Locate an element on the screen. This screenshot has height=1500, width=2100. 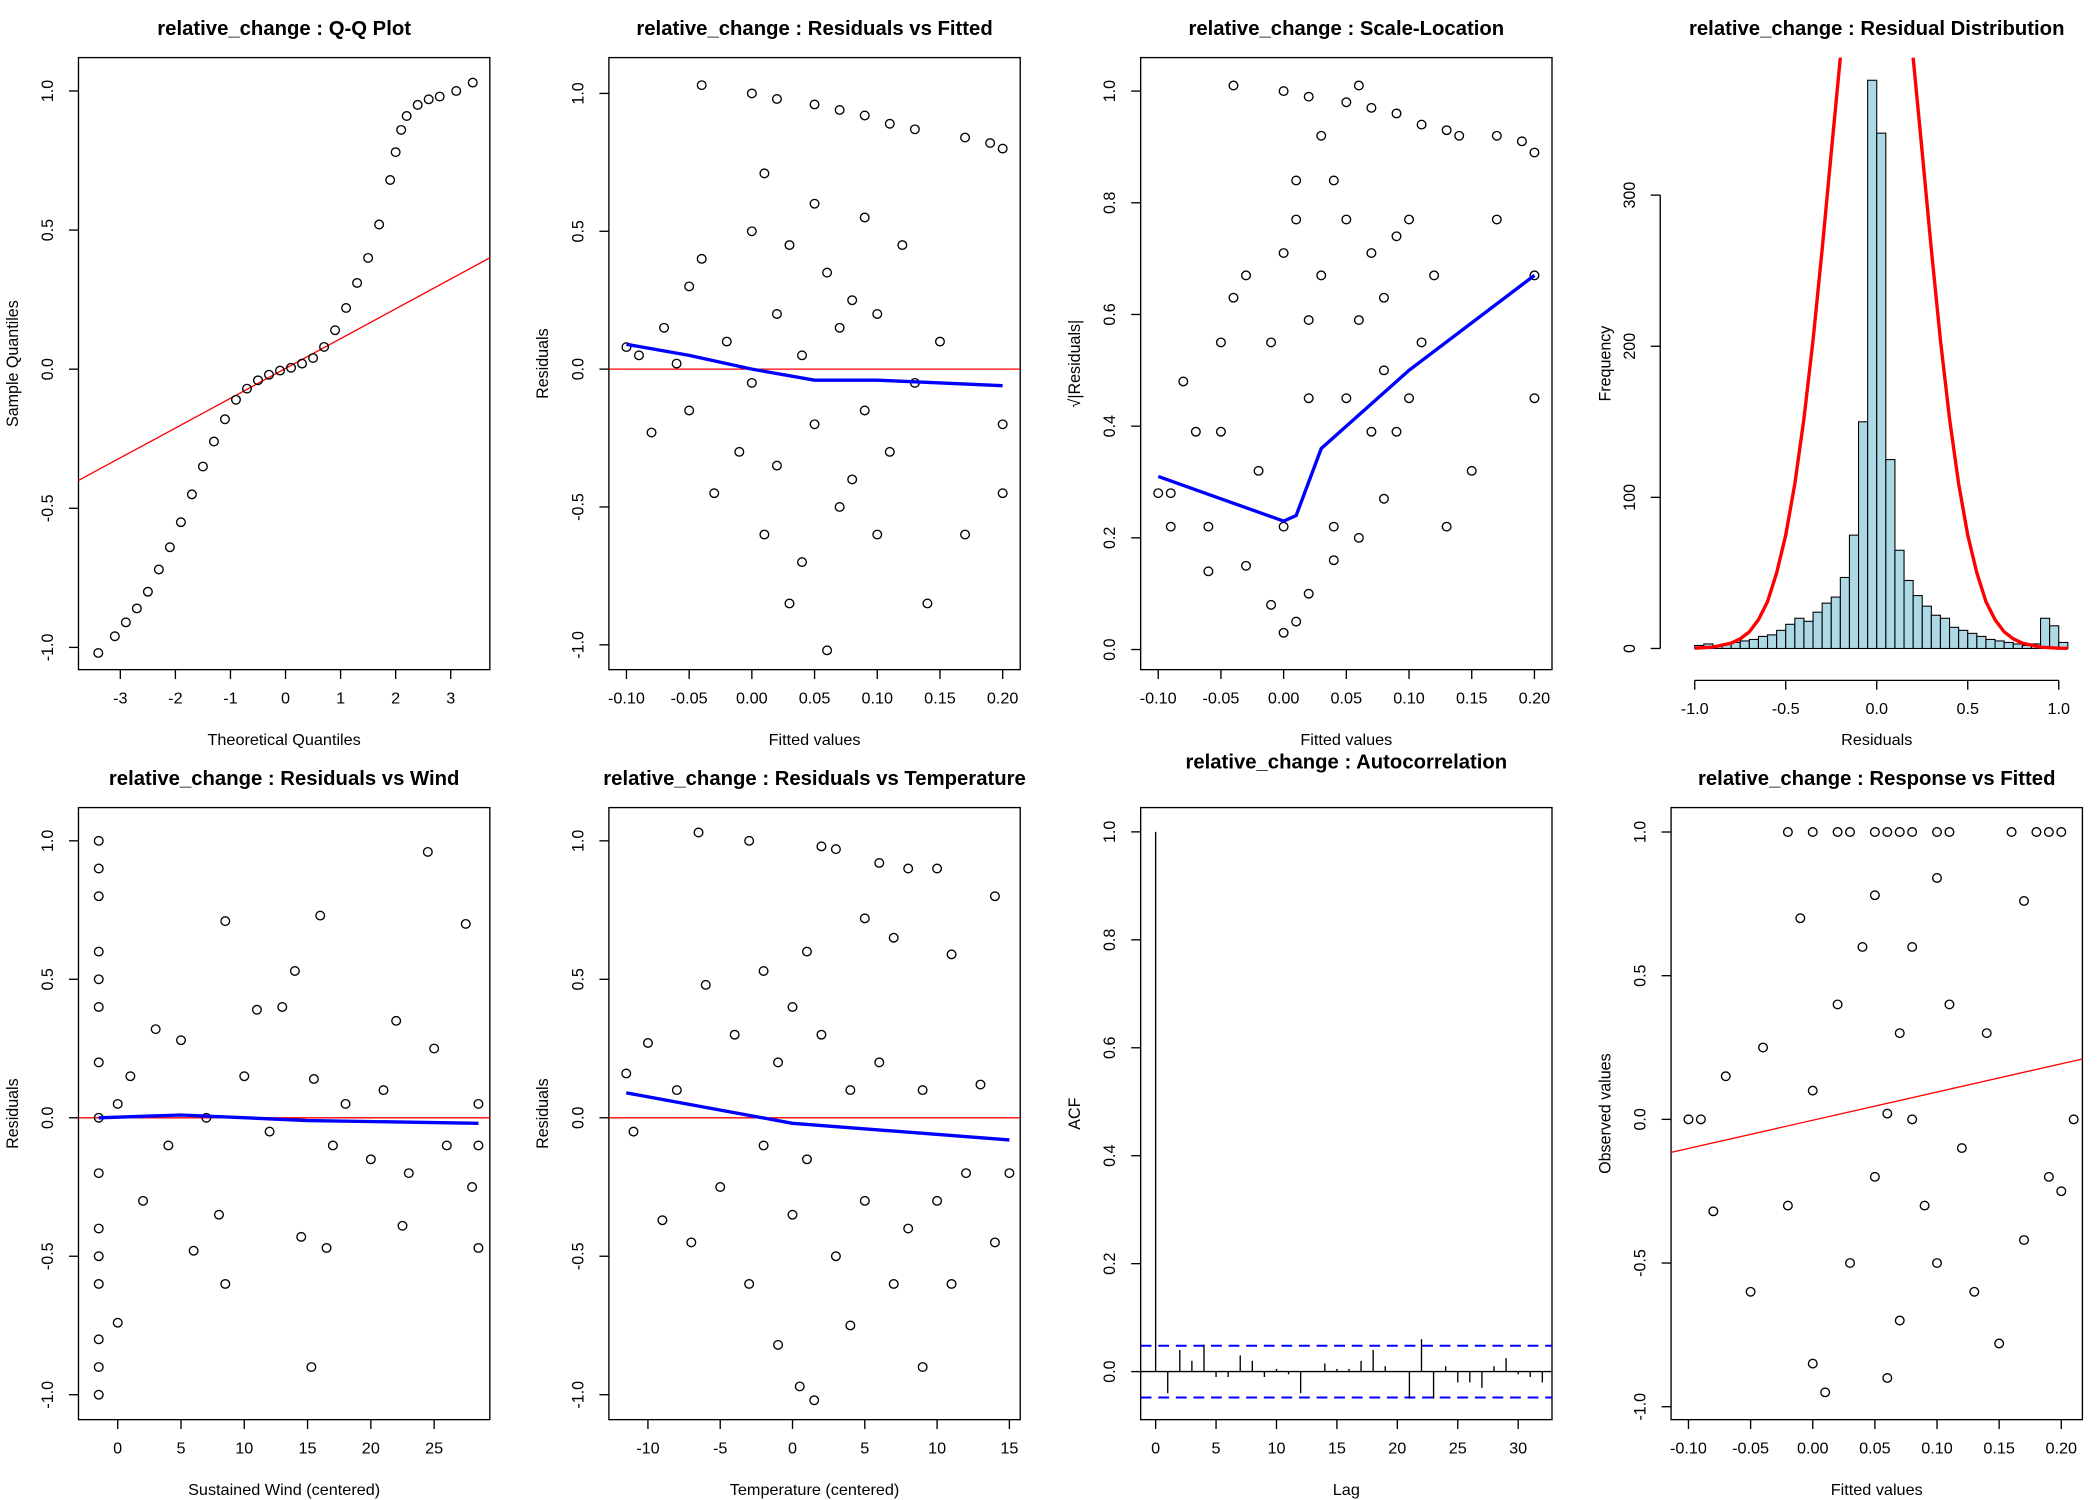
y-tick-label: 0.8 is located at coordinates (1110, 940).